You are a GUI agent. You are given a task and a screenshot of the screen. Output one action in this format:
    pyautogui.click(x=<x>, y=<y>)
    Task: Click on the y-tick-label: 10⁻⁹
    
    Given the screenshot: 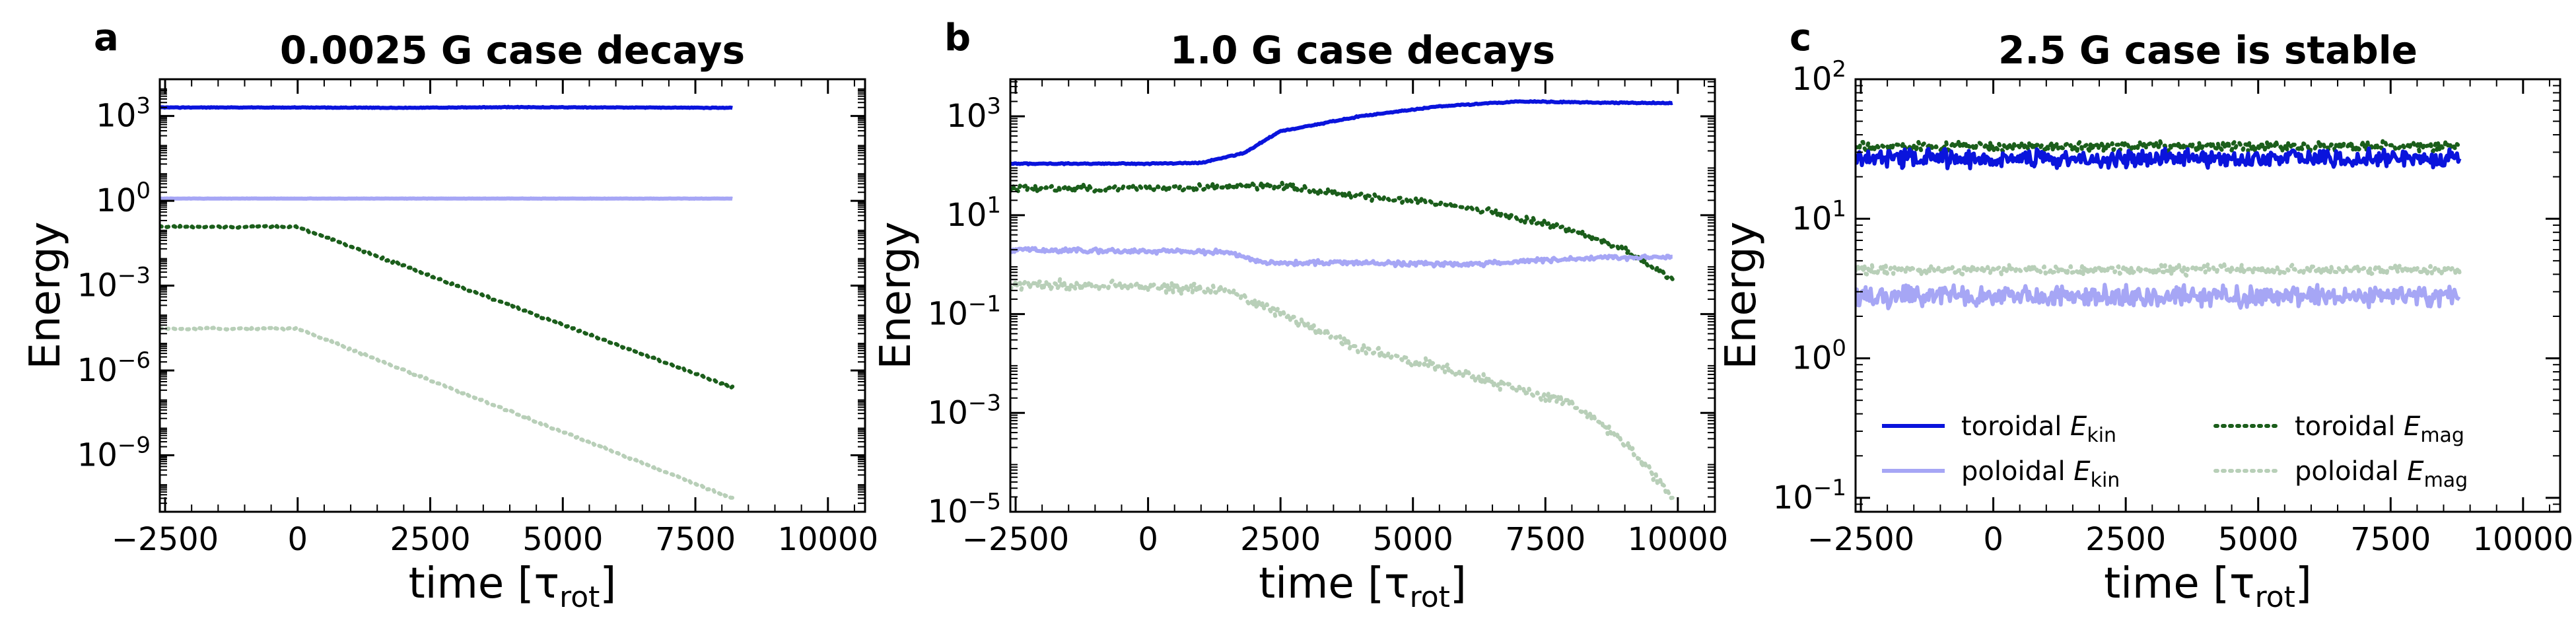 What is the action you would take?
    pyautogui.click(x=114, y=452)
    